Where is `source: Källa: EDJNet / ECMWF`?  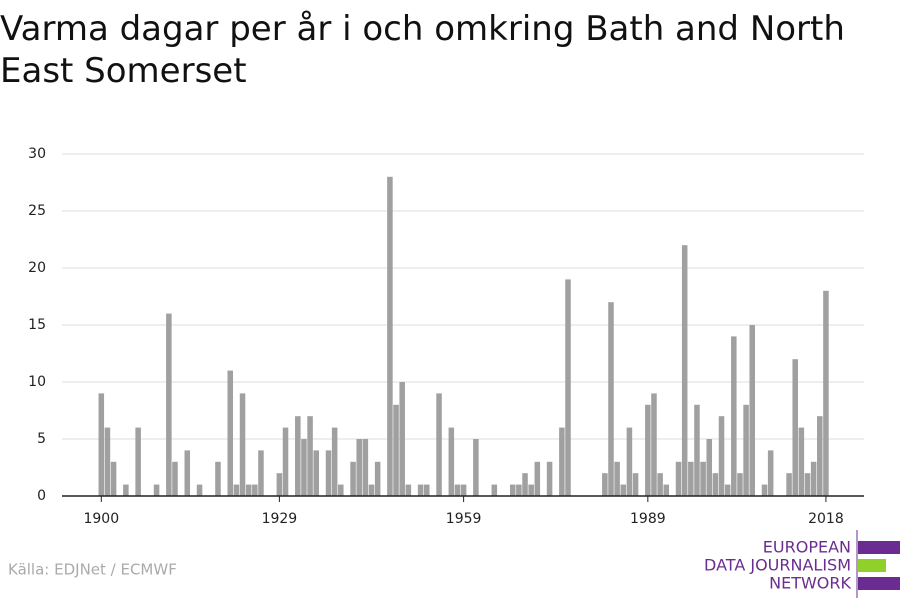 source: Källa: EDJNet / ECMWF is located at coordinates (92, 570).